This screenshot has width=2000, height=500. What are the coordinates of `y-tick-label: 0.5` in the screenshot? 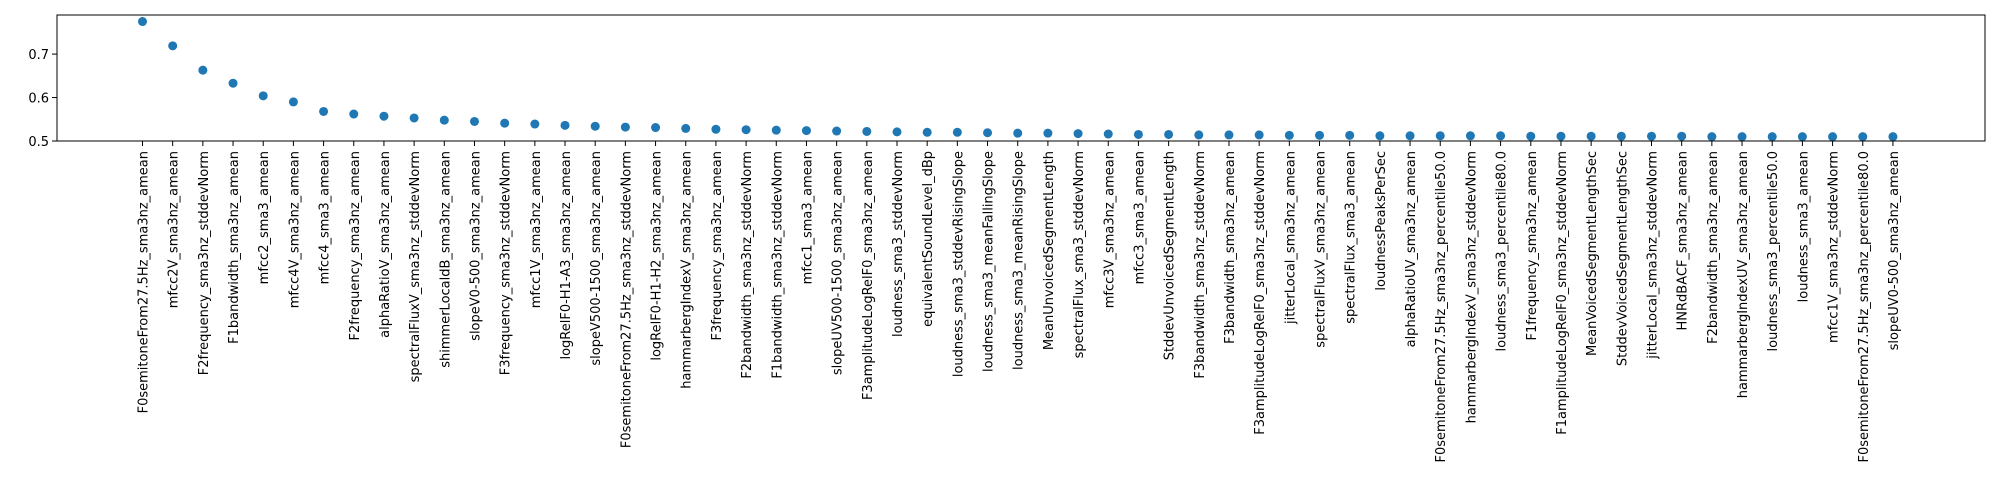 It's located at (38, 142).